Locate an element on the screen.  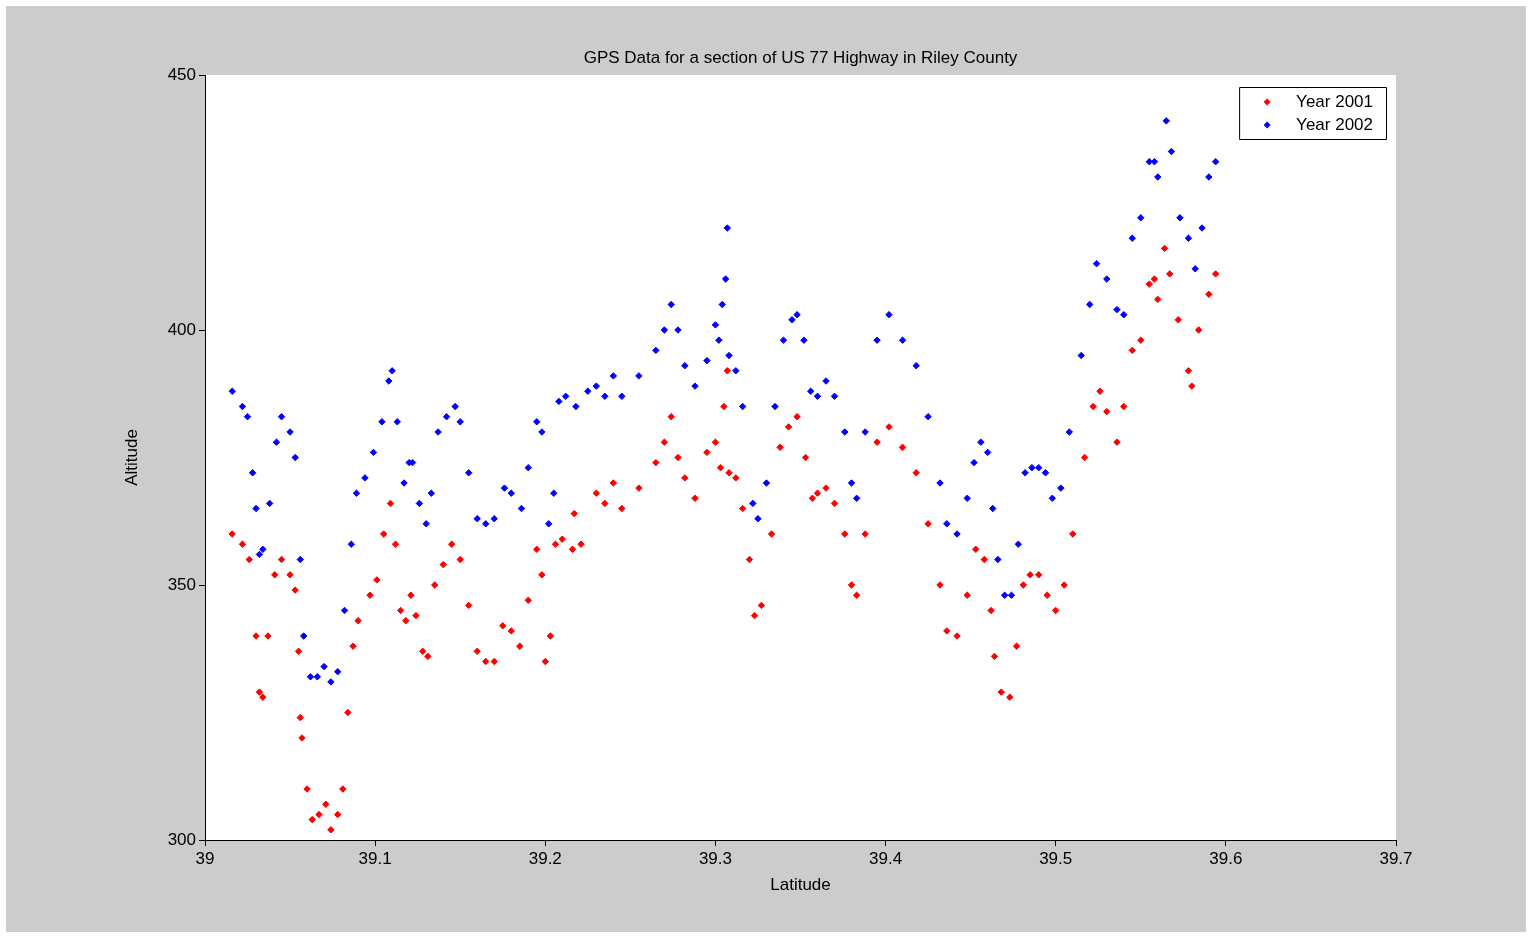
x-tick-label: 39.7 is located at coordinates (1396, 858).